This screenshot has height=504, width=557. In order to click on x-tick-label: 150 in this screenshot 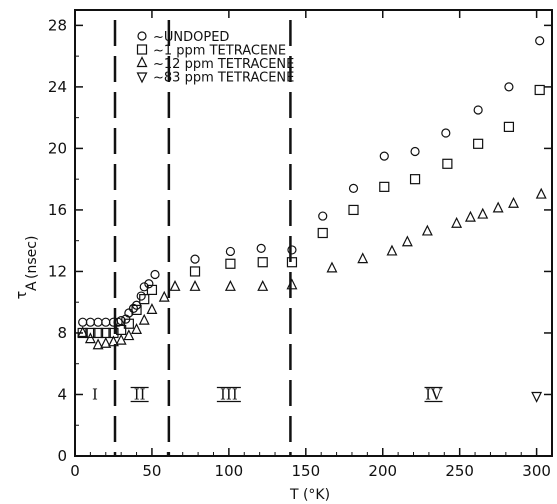, I will do `click(305, 471)`.